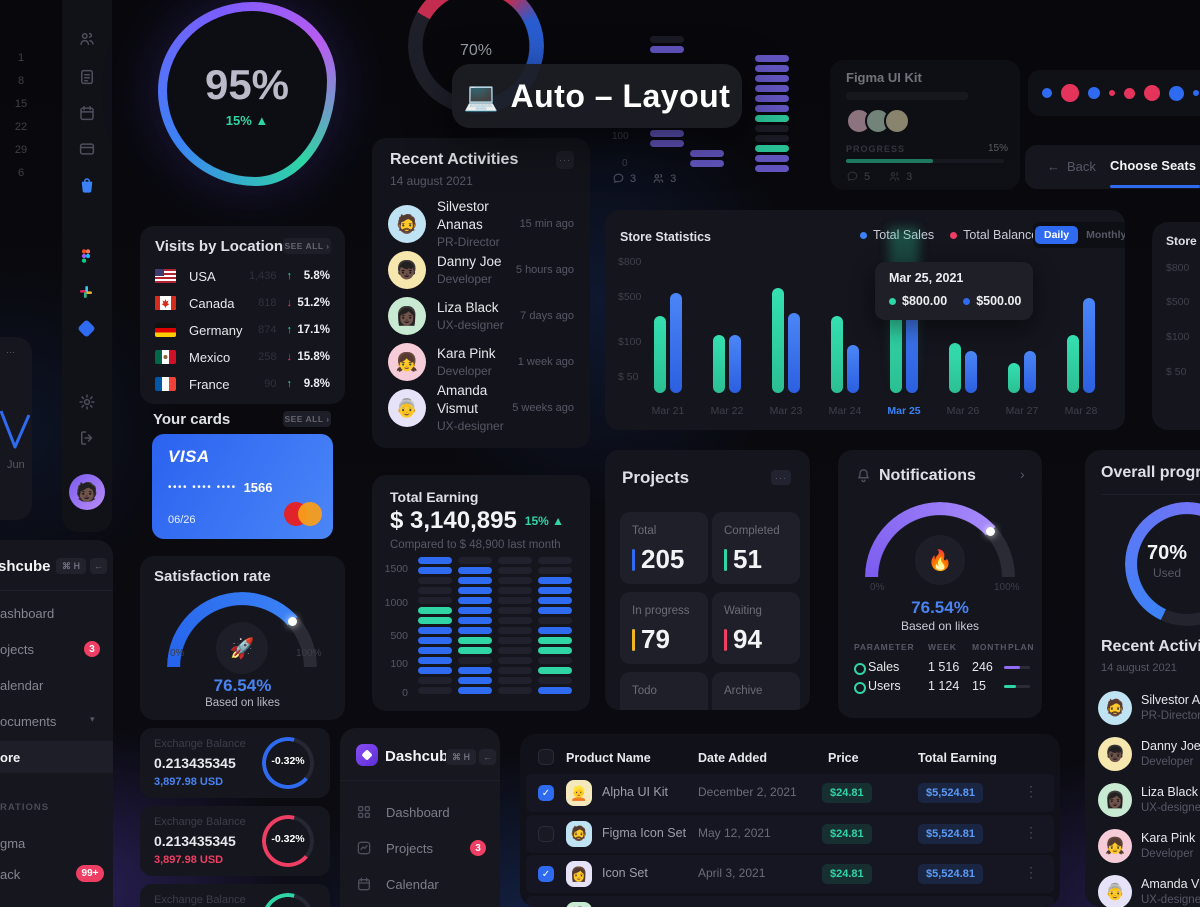 Image resolution: width=1200 pixels, height=907 pixels. I want to click on bag-icon, so click(87, 185).